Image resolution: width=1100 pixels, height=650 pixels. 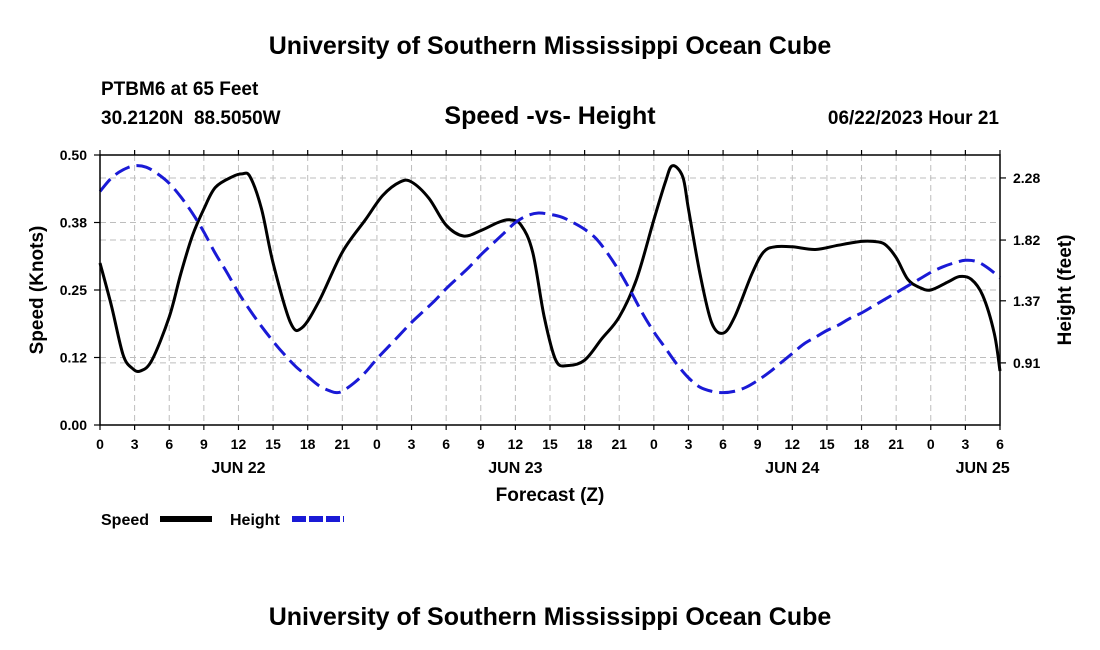 What do you see at coordinates (73, 290) in the screenshot?
I see `y-left-tick-label: 0.25` at bounding box center [73, 290].